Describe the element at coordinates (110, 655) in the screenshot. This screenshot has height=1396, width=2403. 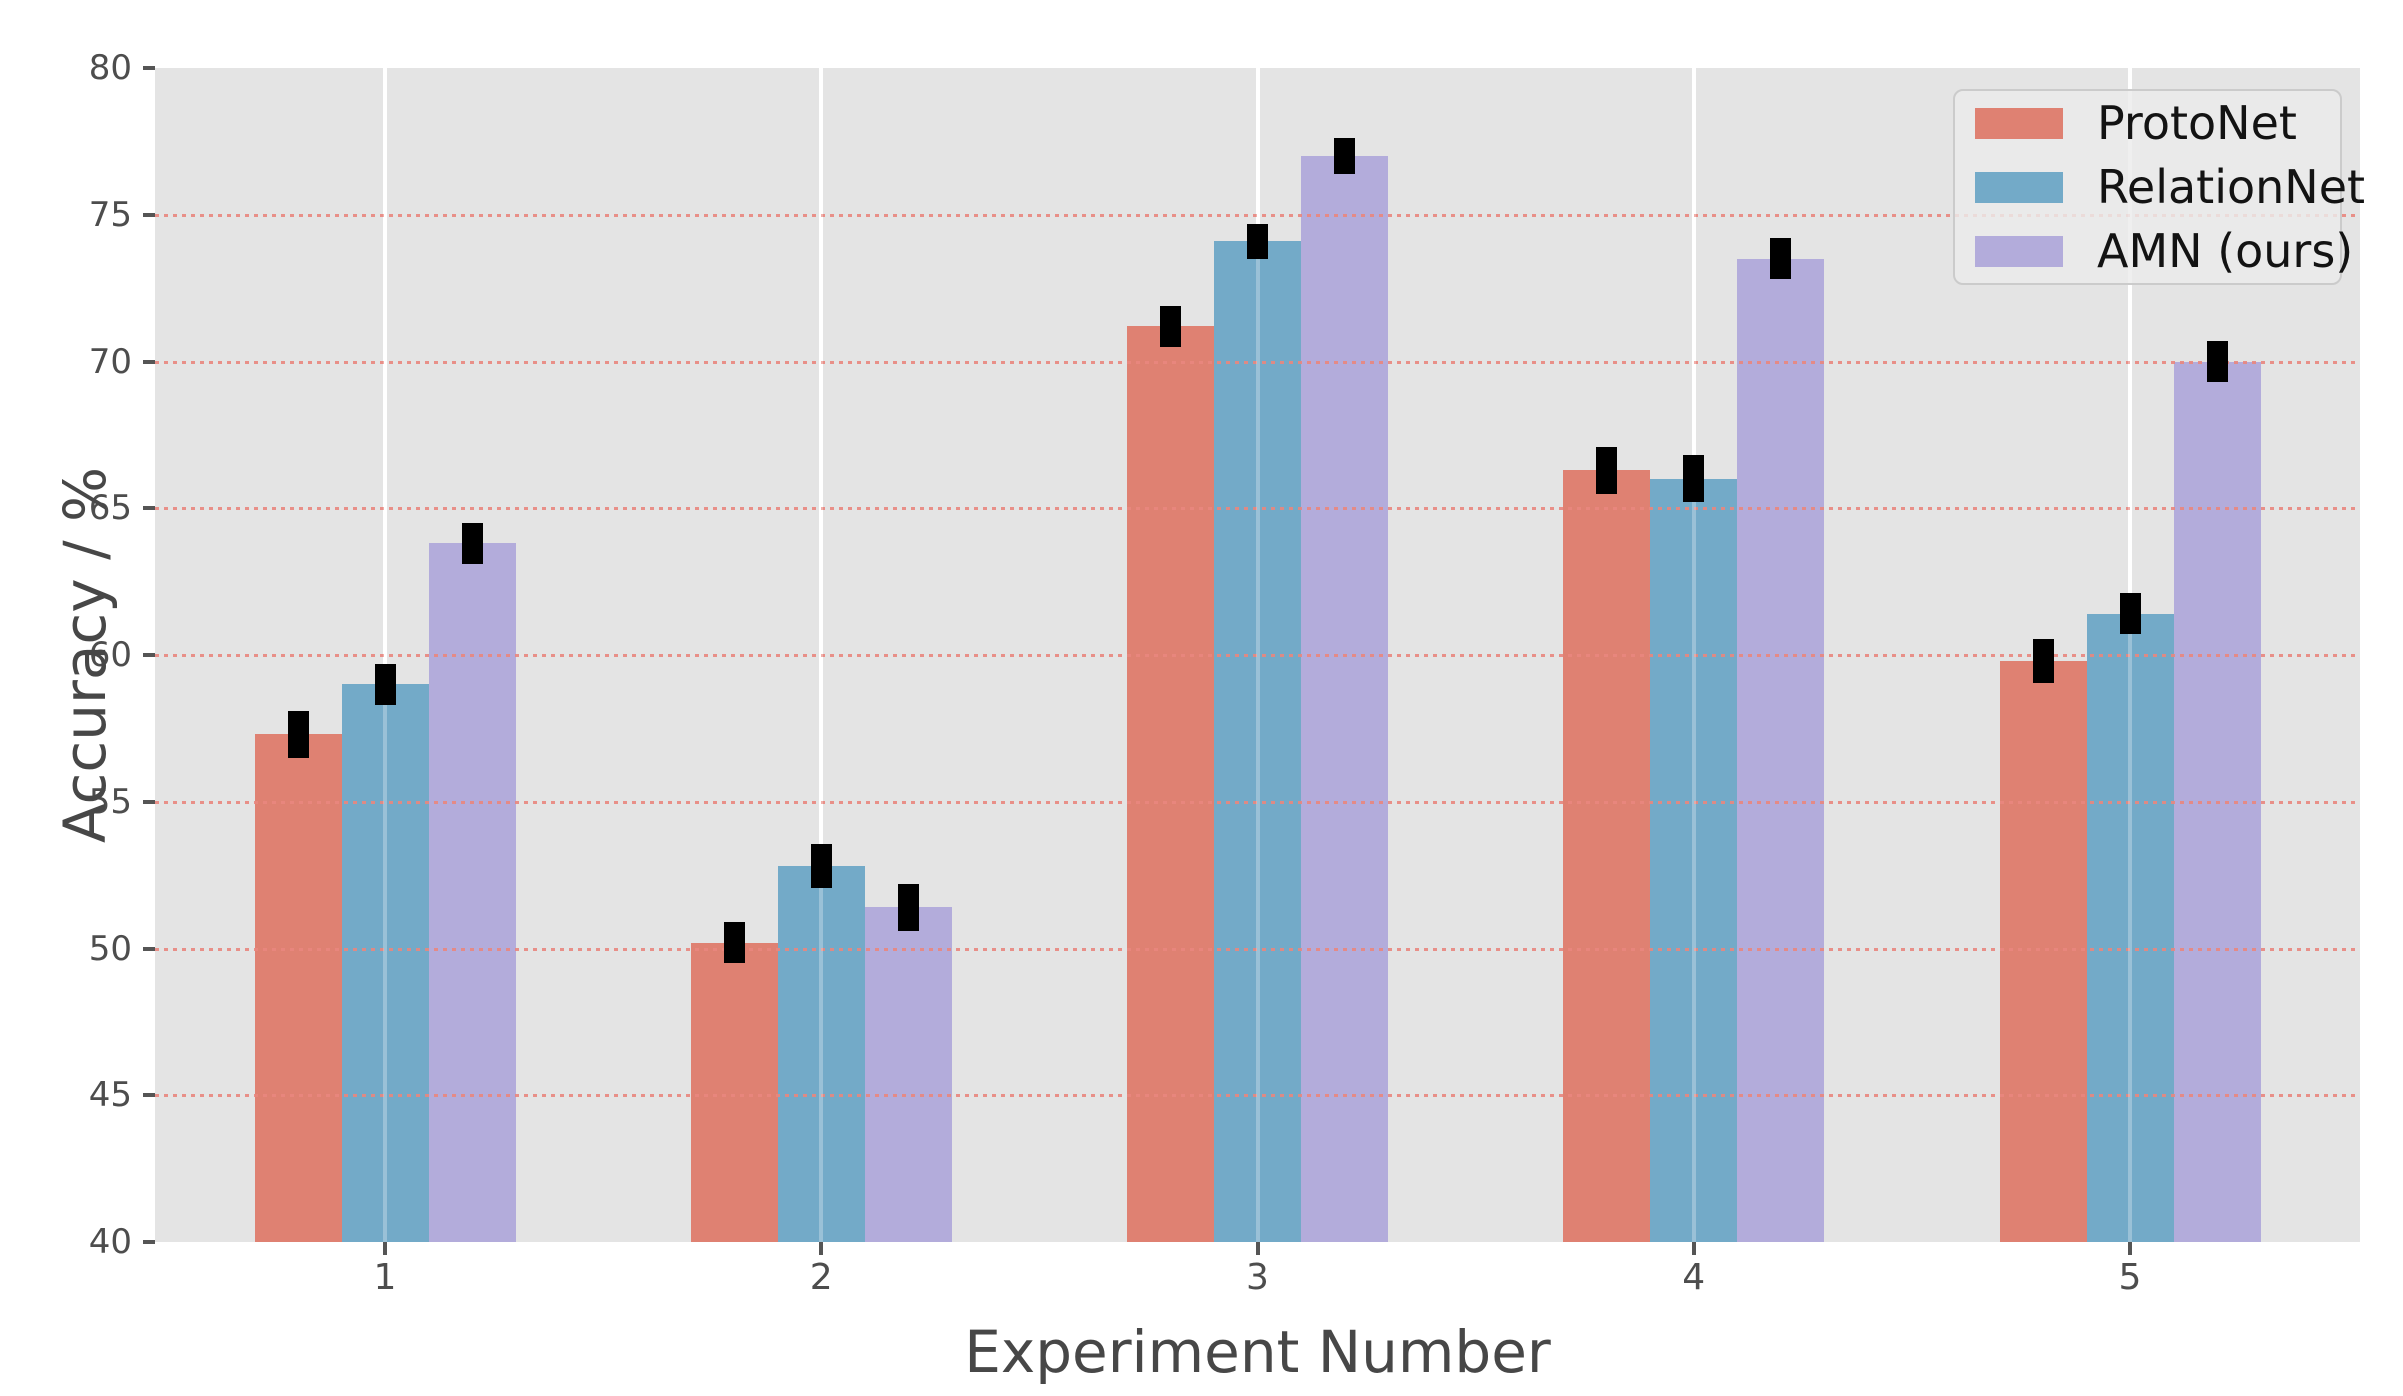
I see `y-tick-label: 60` at that location.